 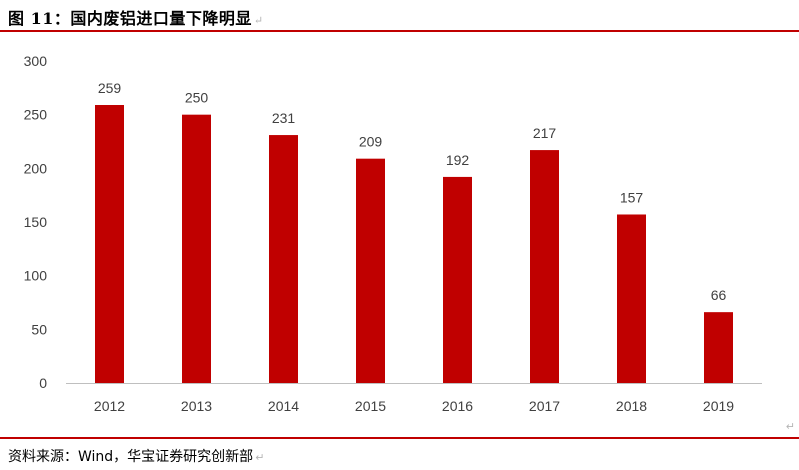 I want to click on bar-2015, so click(x=370, y=270).